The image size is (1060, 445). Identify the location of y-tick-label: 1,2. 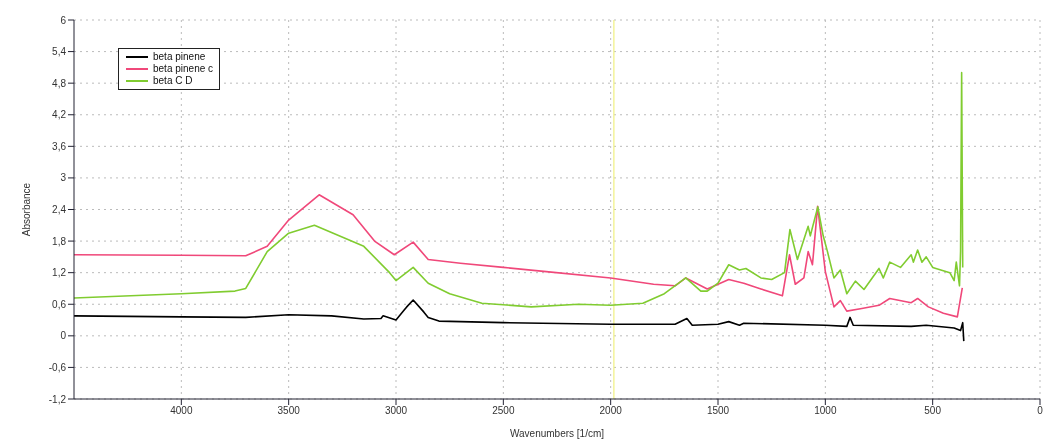
(59, 273).